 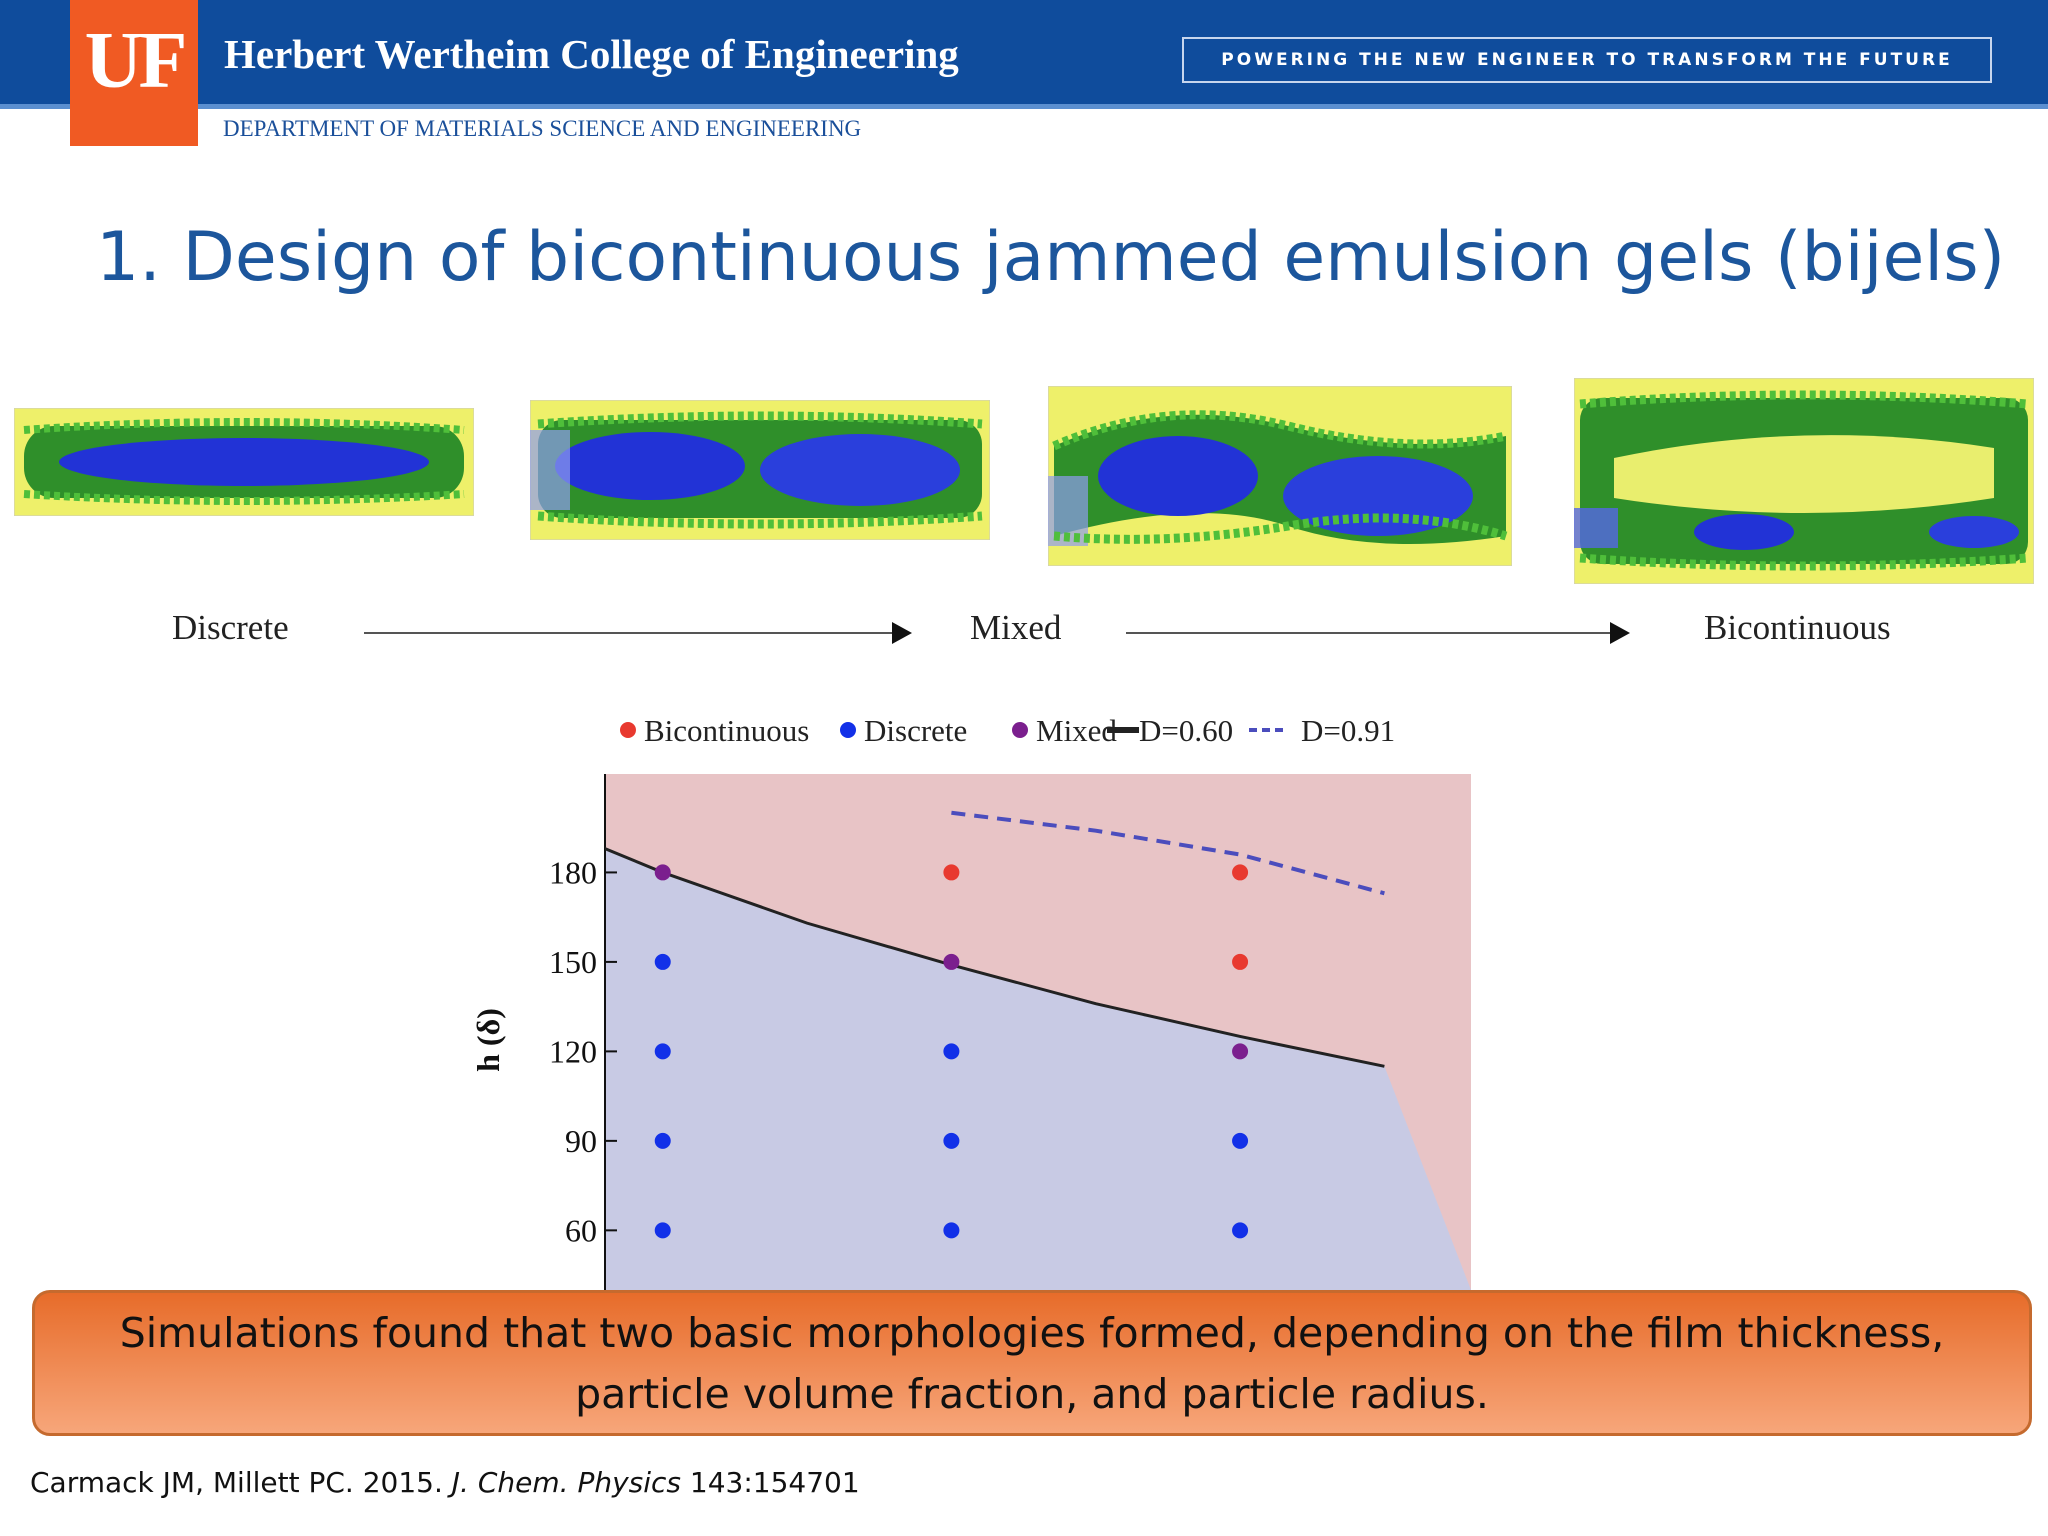 I want to click on y-tick-label: 150, so click(x=573, y=962).